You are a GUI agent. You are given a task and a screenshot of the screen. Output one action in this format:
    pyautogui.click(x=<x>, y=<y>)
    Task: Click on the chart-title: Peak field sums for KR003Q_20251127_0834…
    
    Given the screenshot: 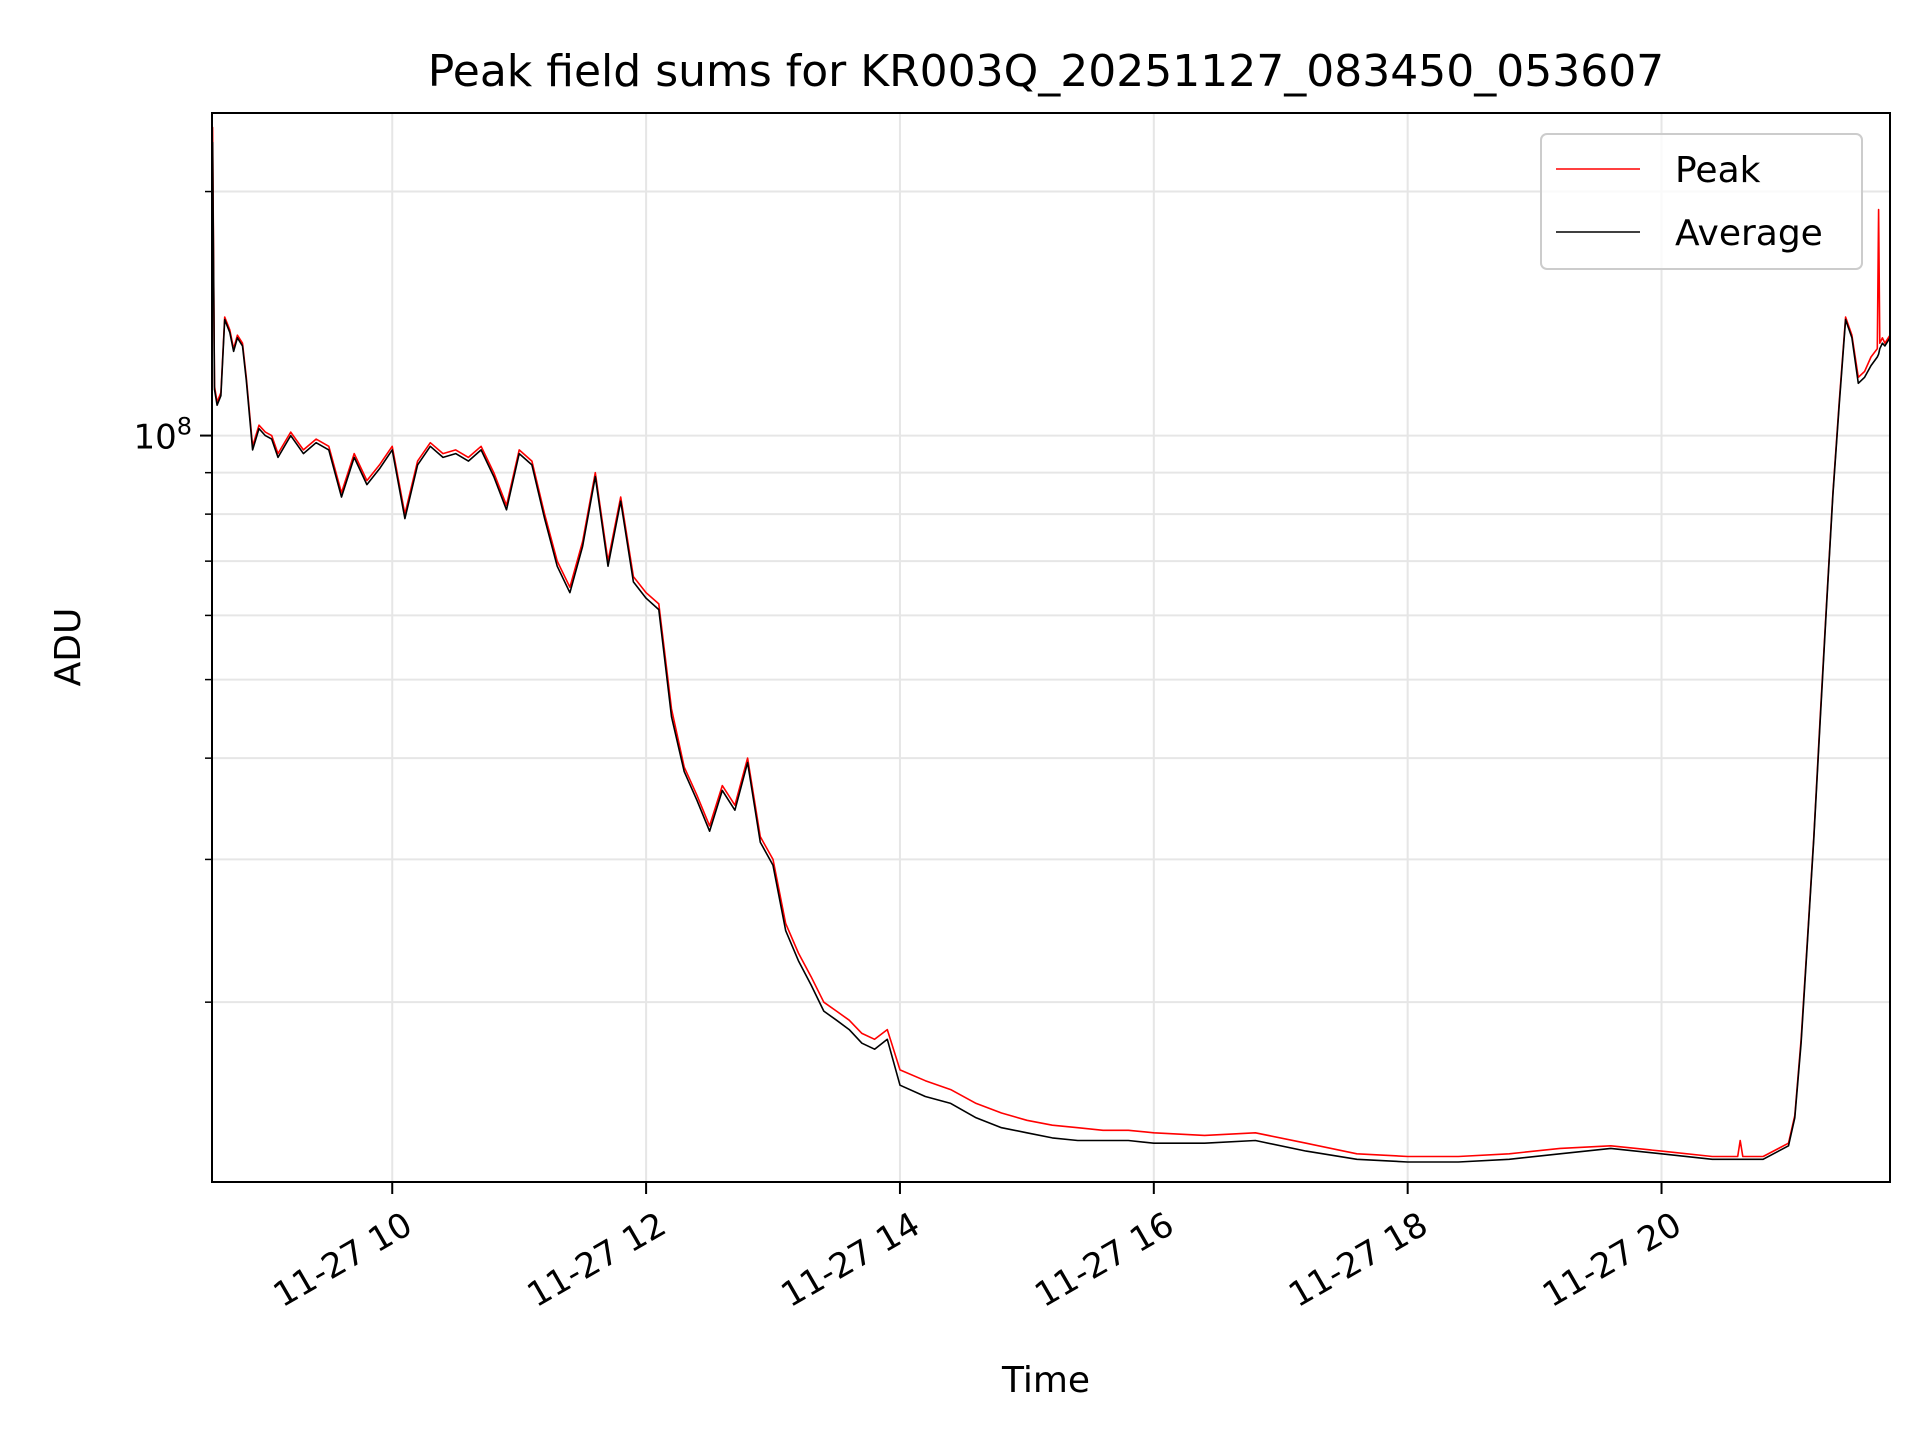 What is the action you would take?
    pyautogui.click(x=1046, y=71)
    